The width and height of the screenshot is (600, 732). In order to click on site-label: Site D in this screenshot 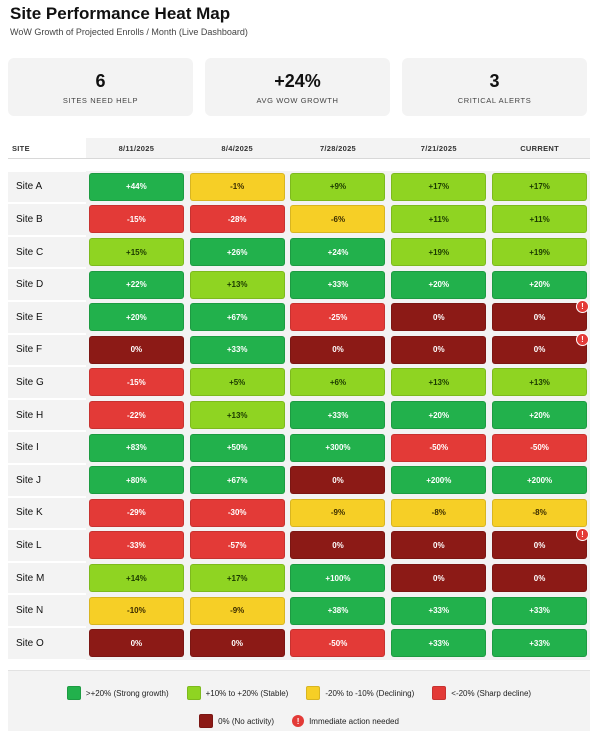, I will do `click(47, 284)`.